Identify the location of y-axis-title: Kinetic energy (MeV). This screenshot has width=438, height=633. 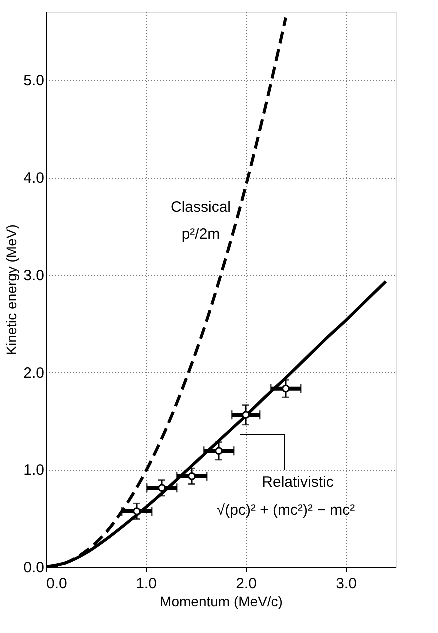
(12, 290).